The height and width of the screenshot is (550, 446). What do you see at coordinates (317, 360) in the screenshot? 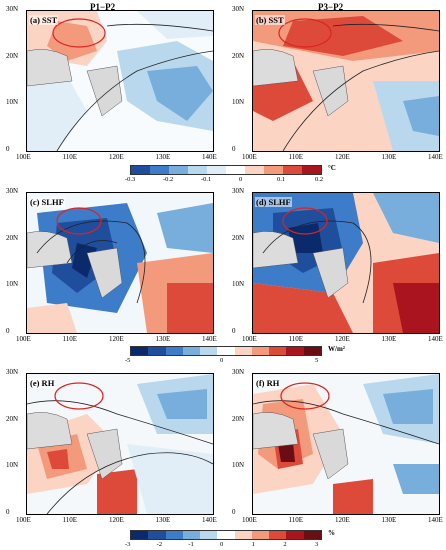
I see `colorbar-tick-label: 5` at bounding box center [317, 360].